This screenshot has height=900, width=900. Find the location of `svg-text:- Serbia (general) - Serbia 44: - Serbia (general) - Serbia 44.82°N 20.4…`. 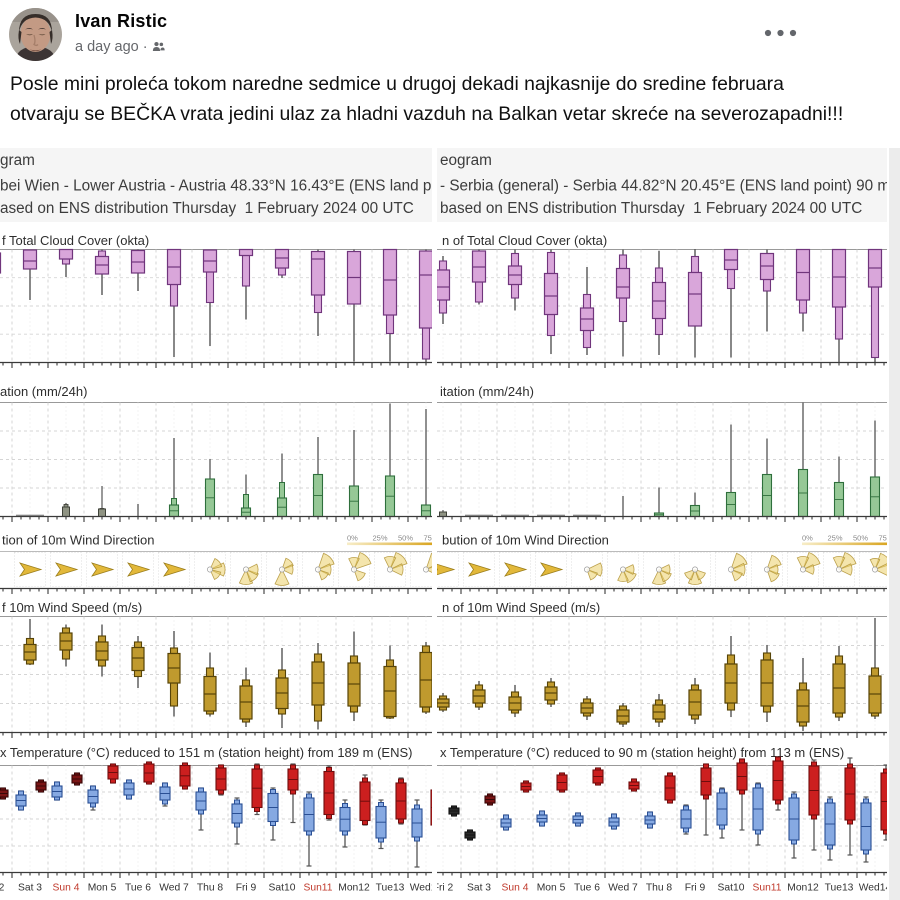

svg-text:- Serbia (general) - Serbia 44: - Serbia (general) - Serbia 44.82°N 20.4… is located at coordinates (665, 186).